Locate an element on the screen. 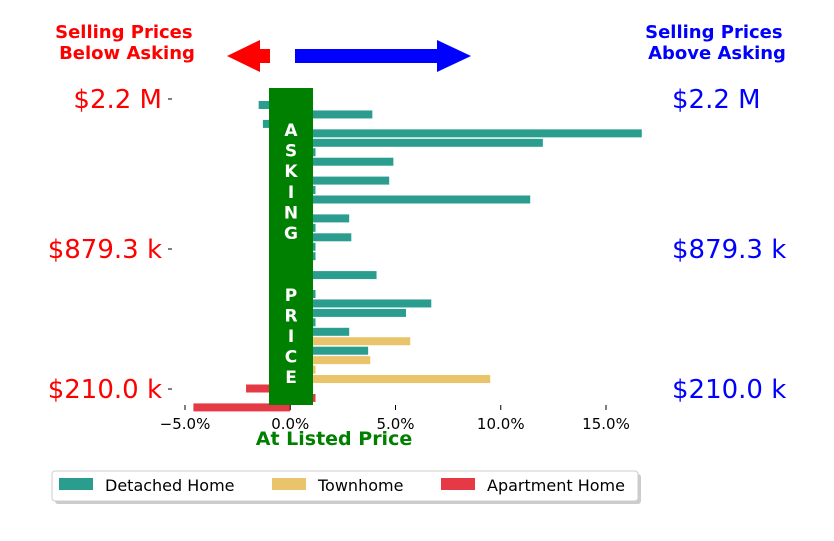  y-axis-right: $2.2 M $879.3 k $210.0 k is located at coordinates (729, 245).